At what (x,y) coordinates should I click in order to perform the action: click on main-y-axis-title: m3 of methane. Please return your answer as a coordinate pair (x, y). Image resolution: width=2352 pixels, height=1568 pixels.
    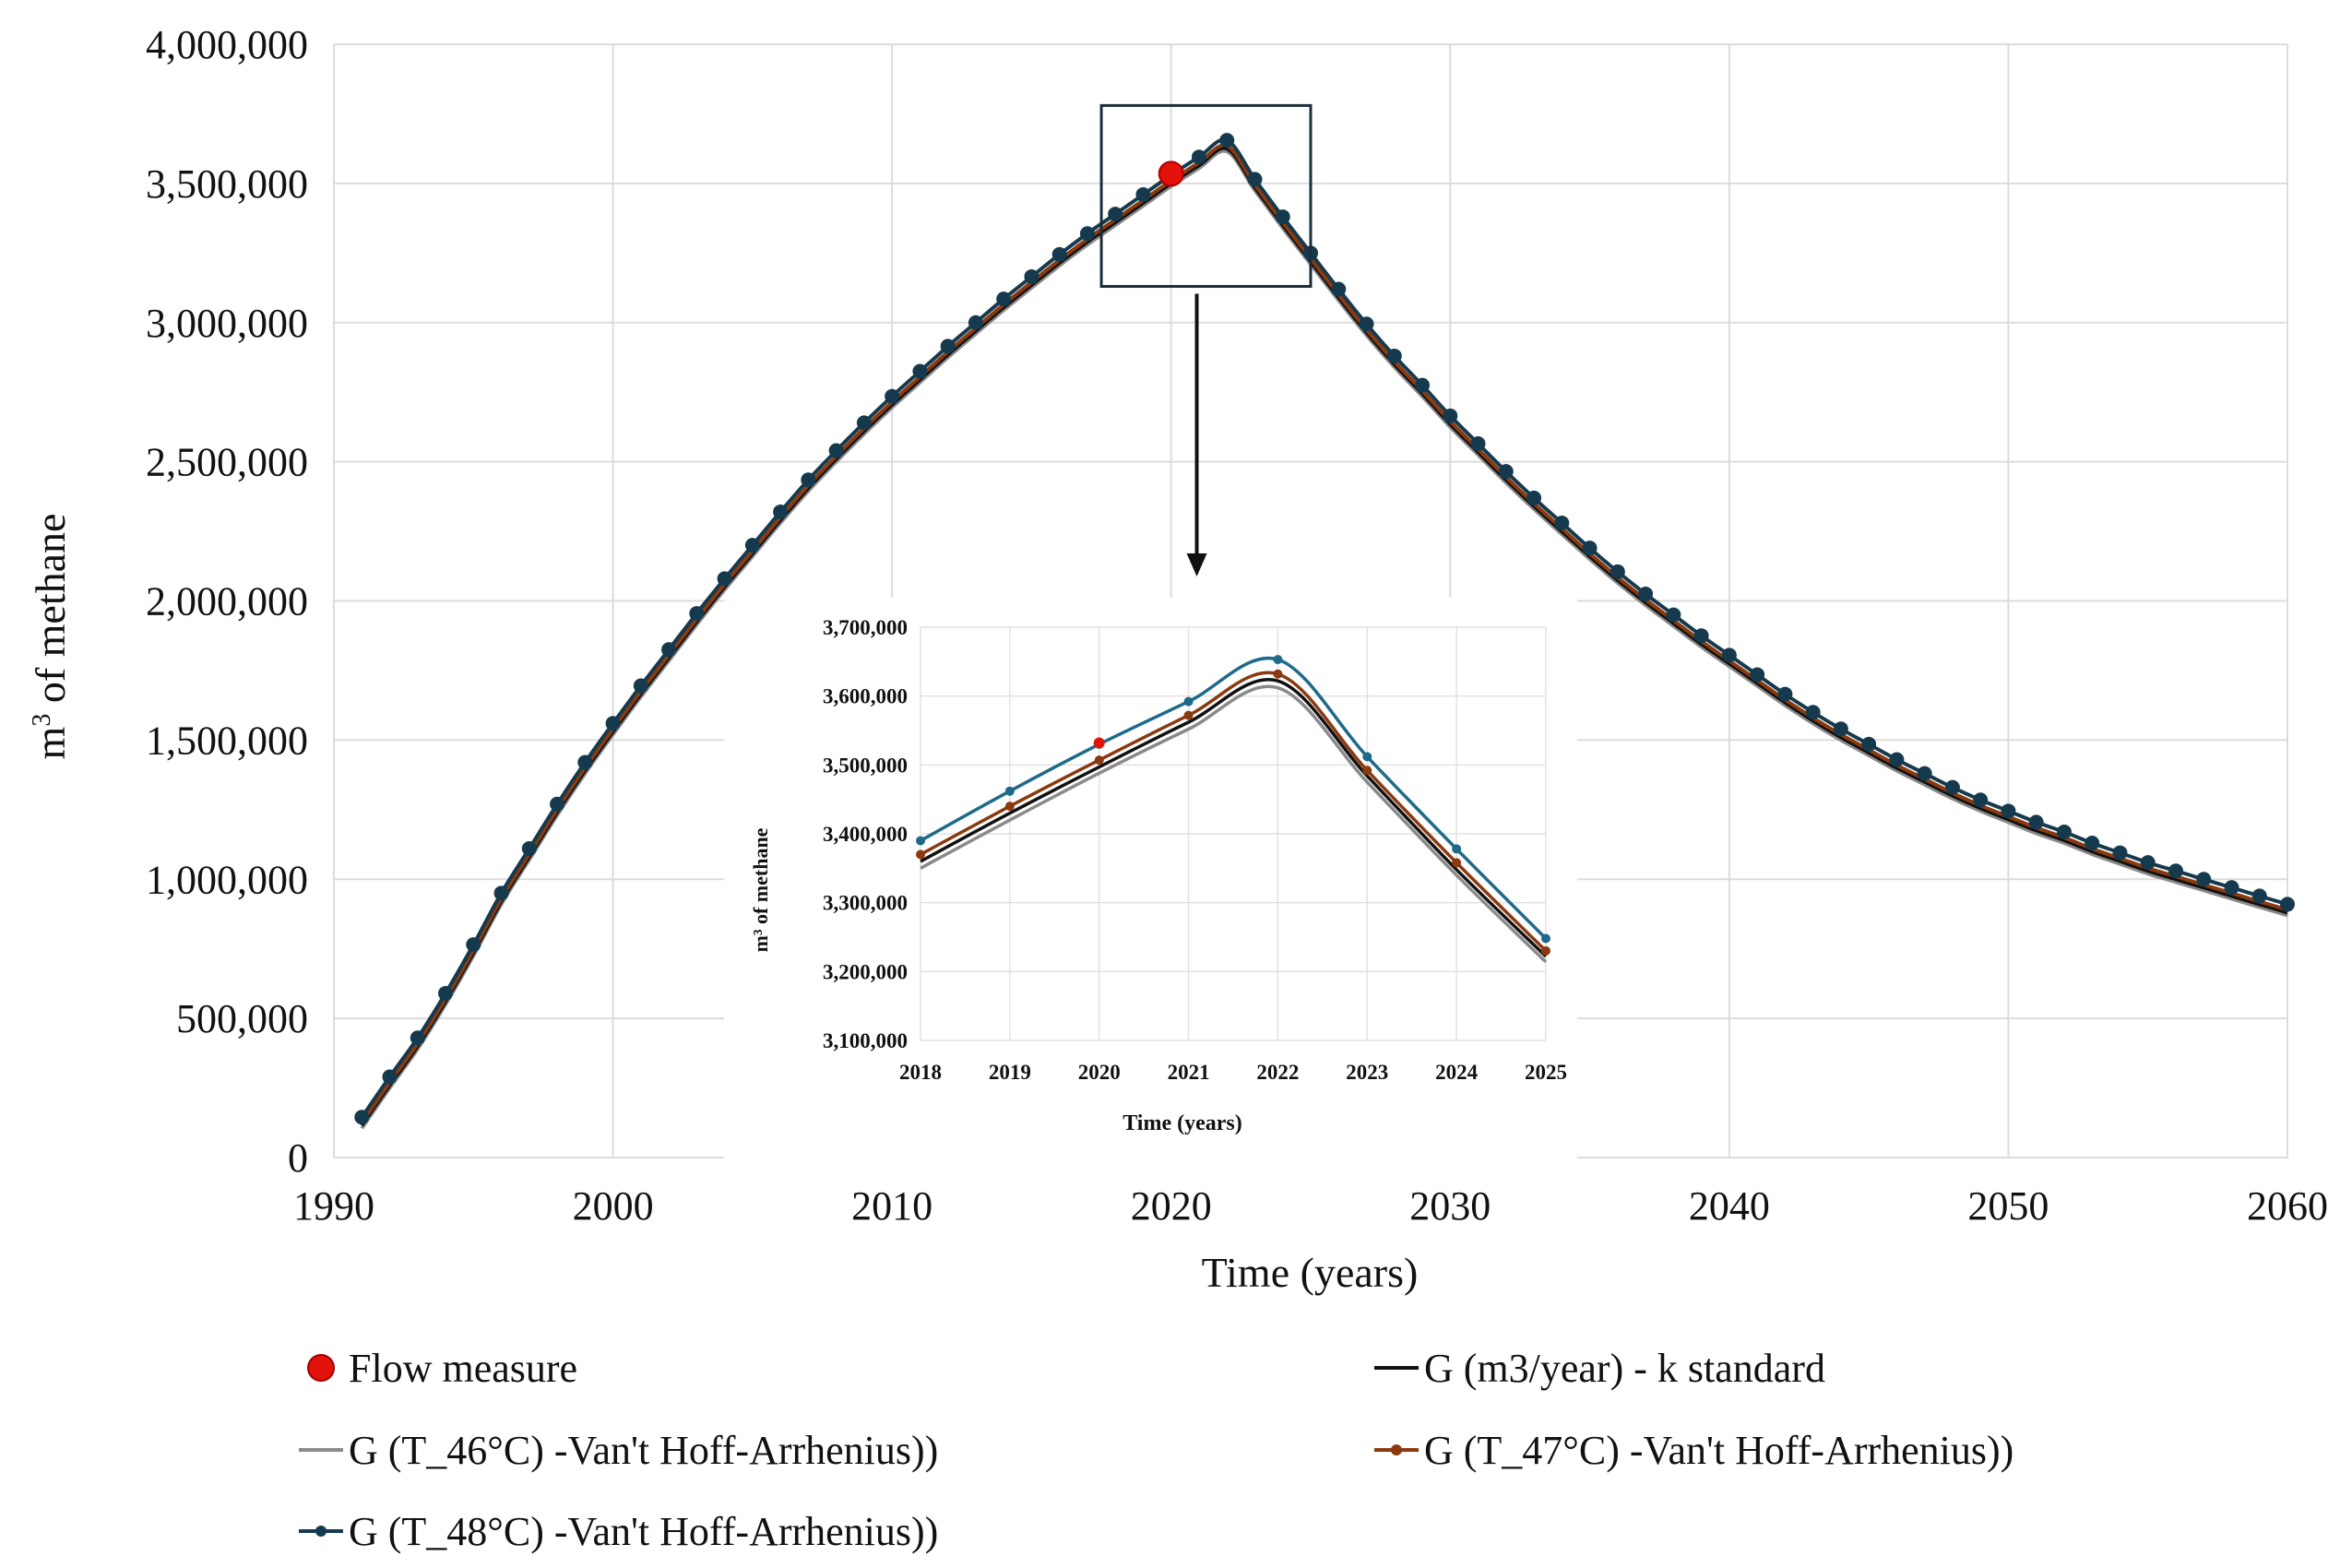
    Looking at the image, I should click on (50, 637).